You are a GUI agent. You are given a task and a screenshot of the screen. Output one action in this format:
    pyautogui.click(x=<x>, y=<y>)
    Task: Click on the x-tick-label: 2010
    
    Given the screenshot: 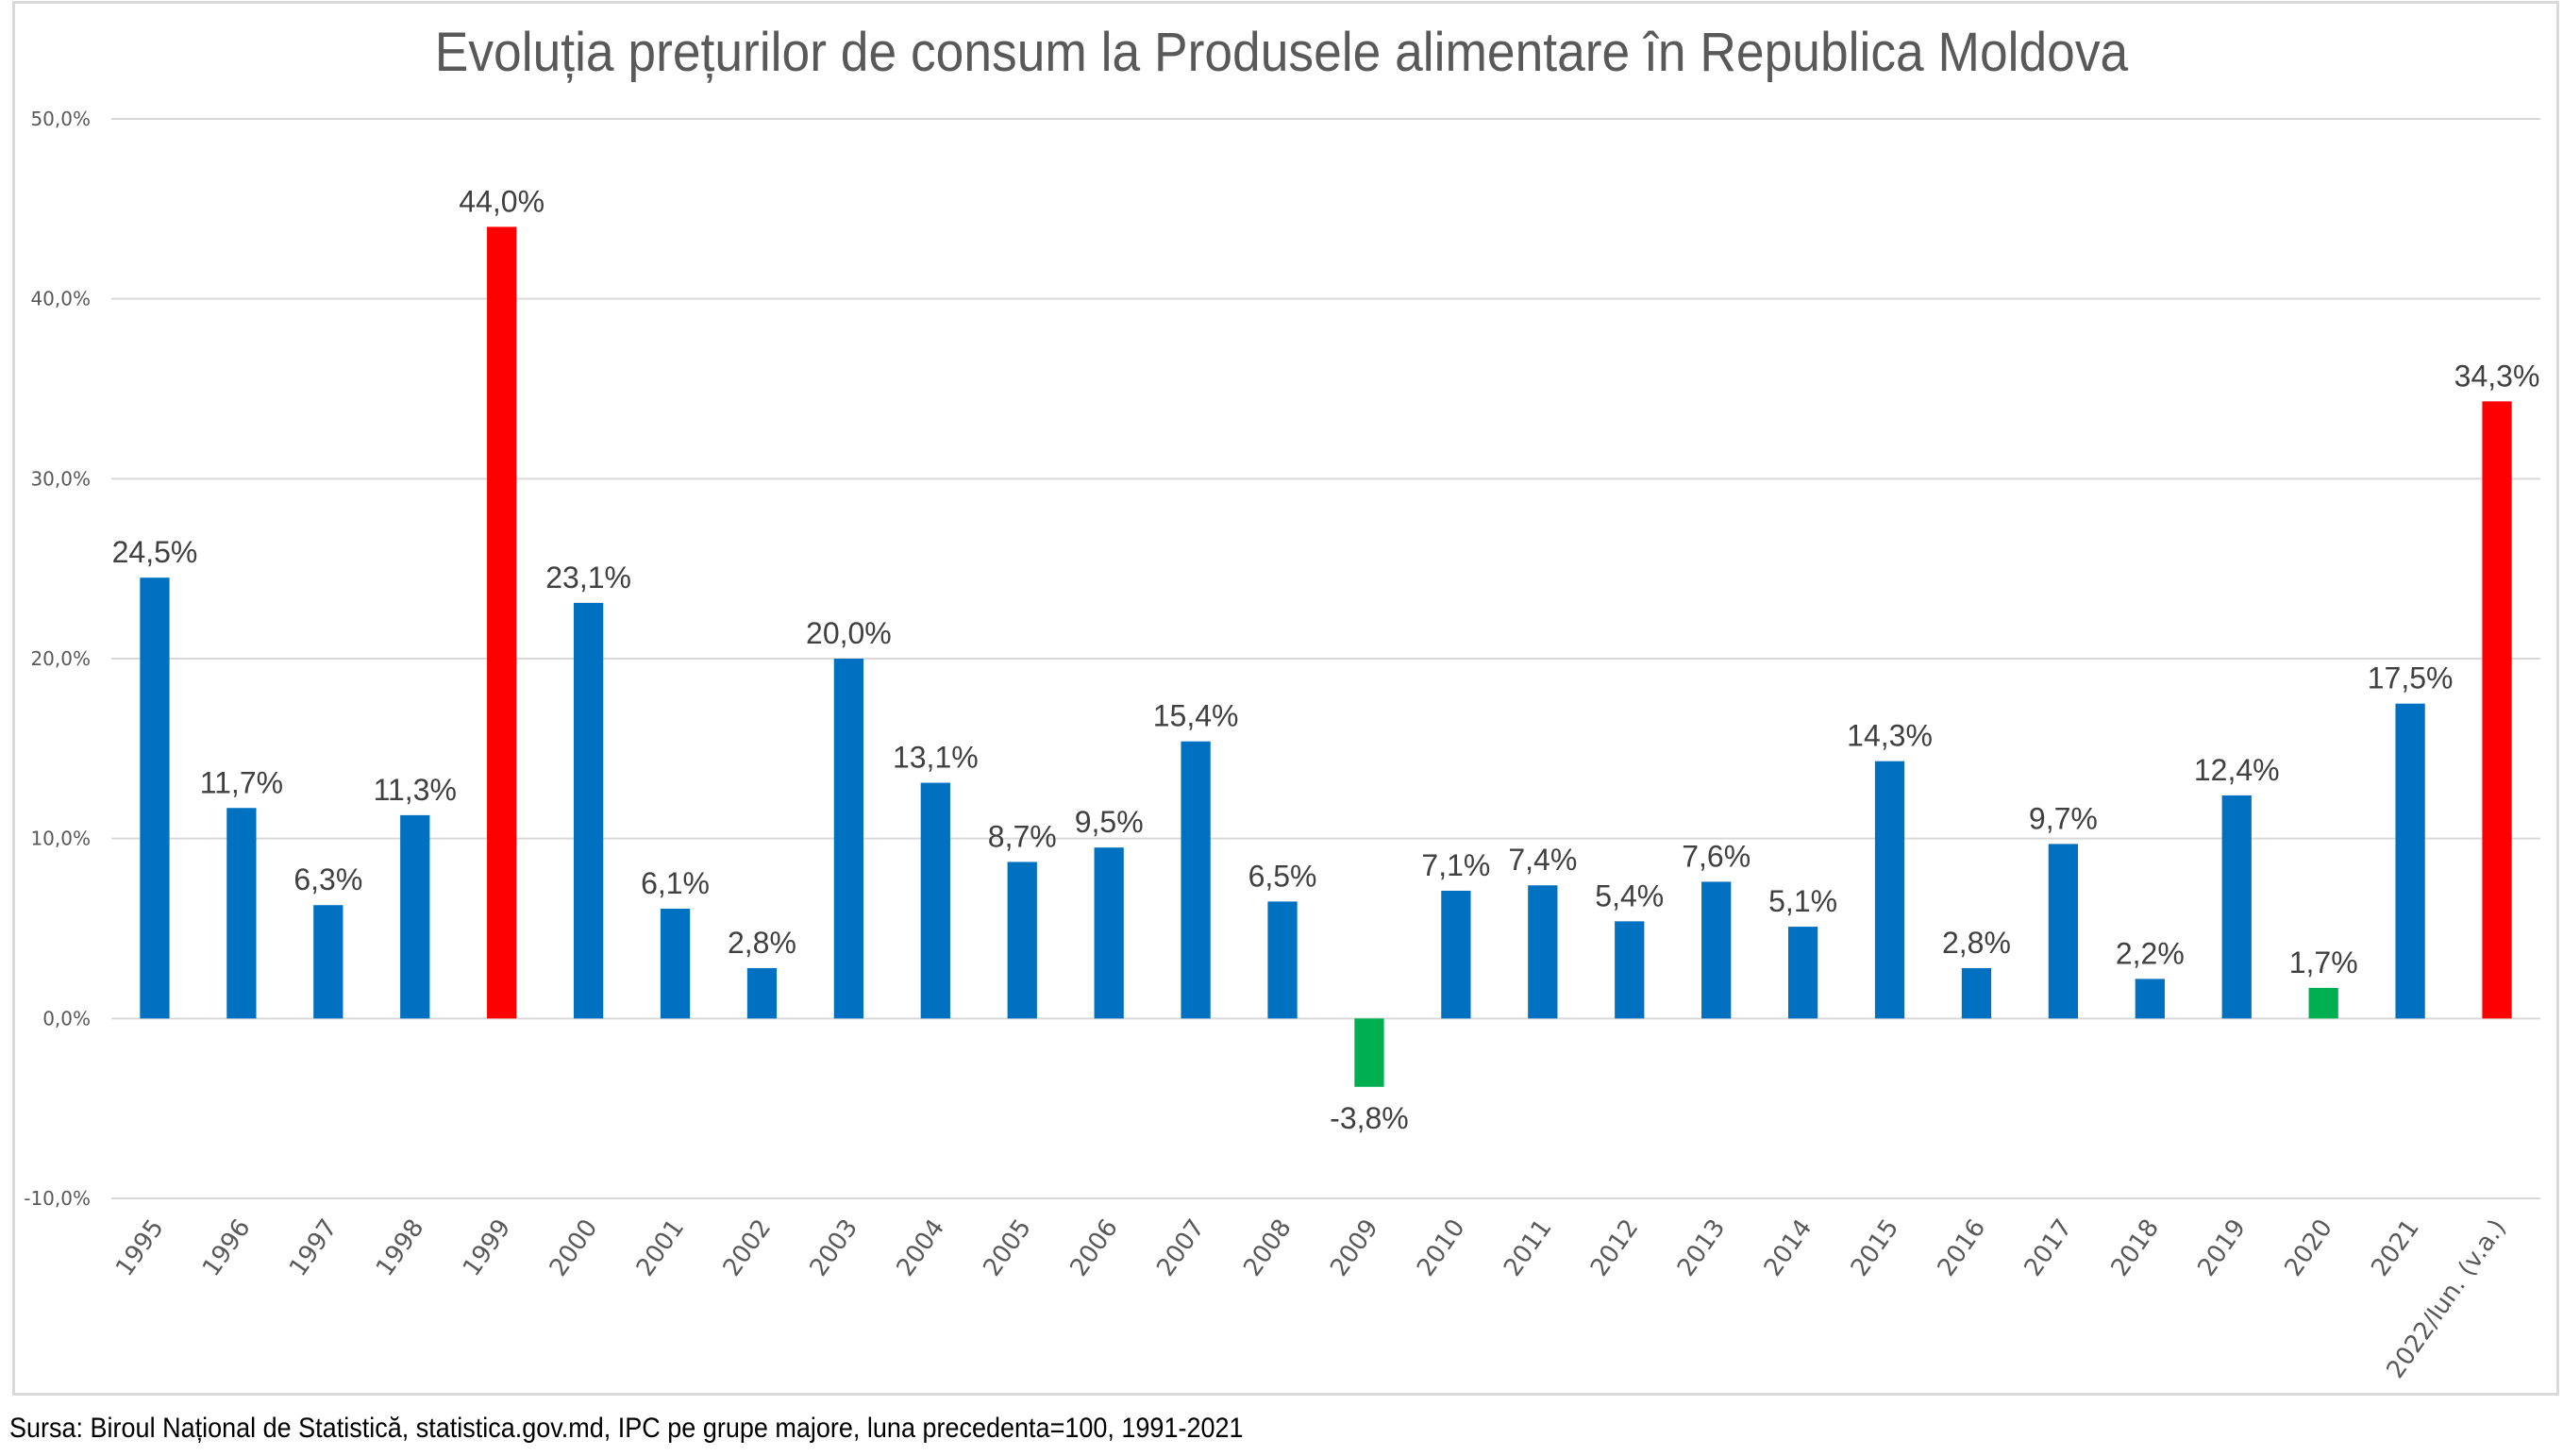 What is the action you would take?
    pyautogui.click(x=1441, y=1247)
    